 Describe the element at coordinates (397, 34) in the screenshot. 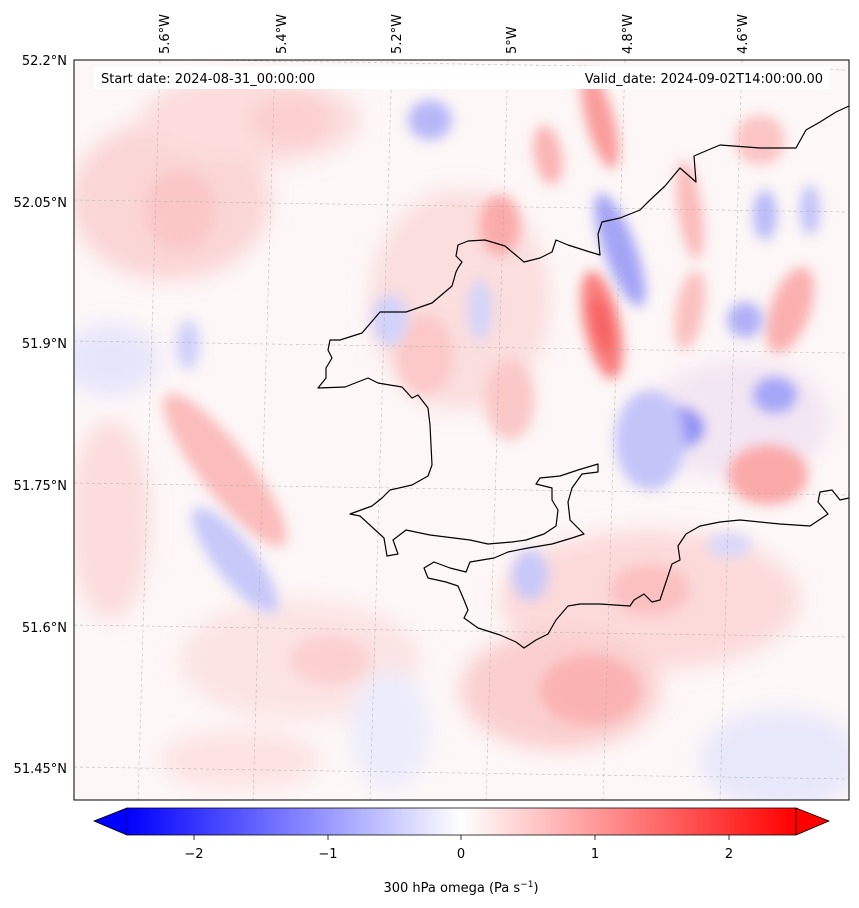

I see `lon-label: 5.2°W` at that location.